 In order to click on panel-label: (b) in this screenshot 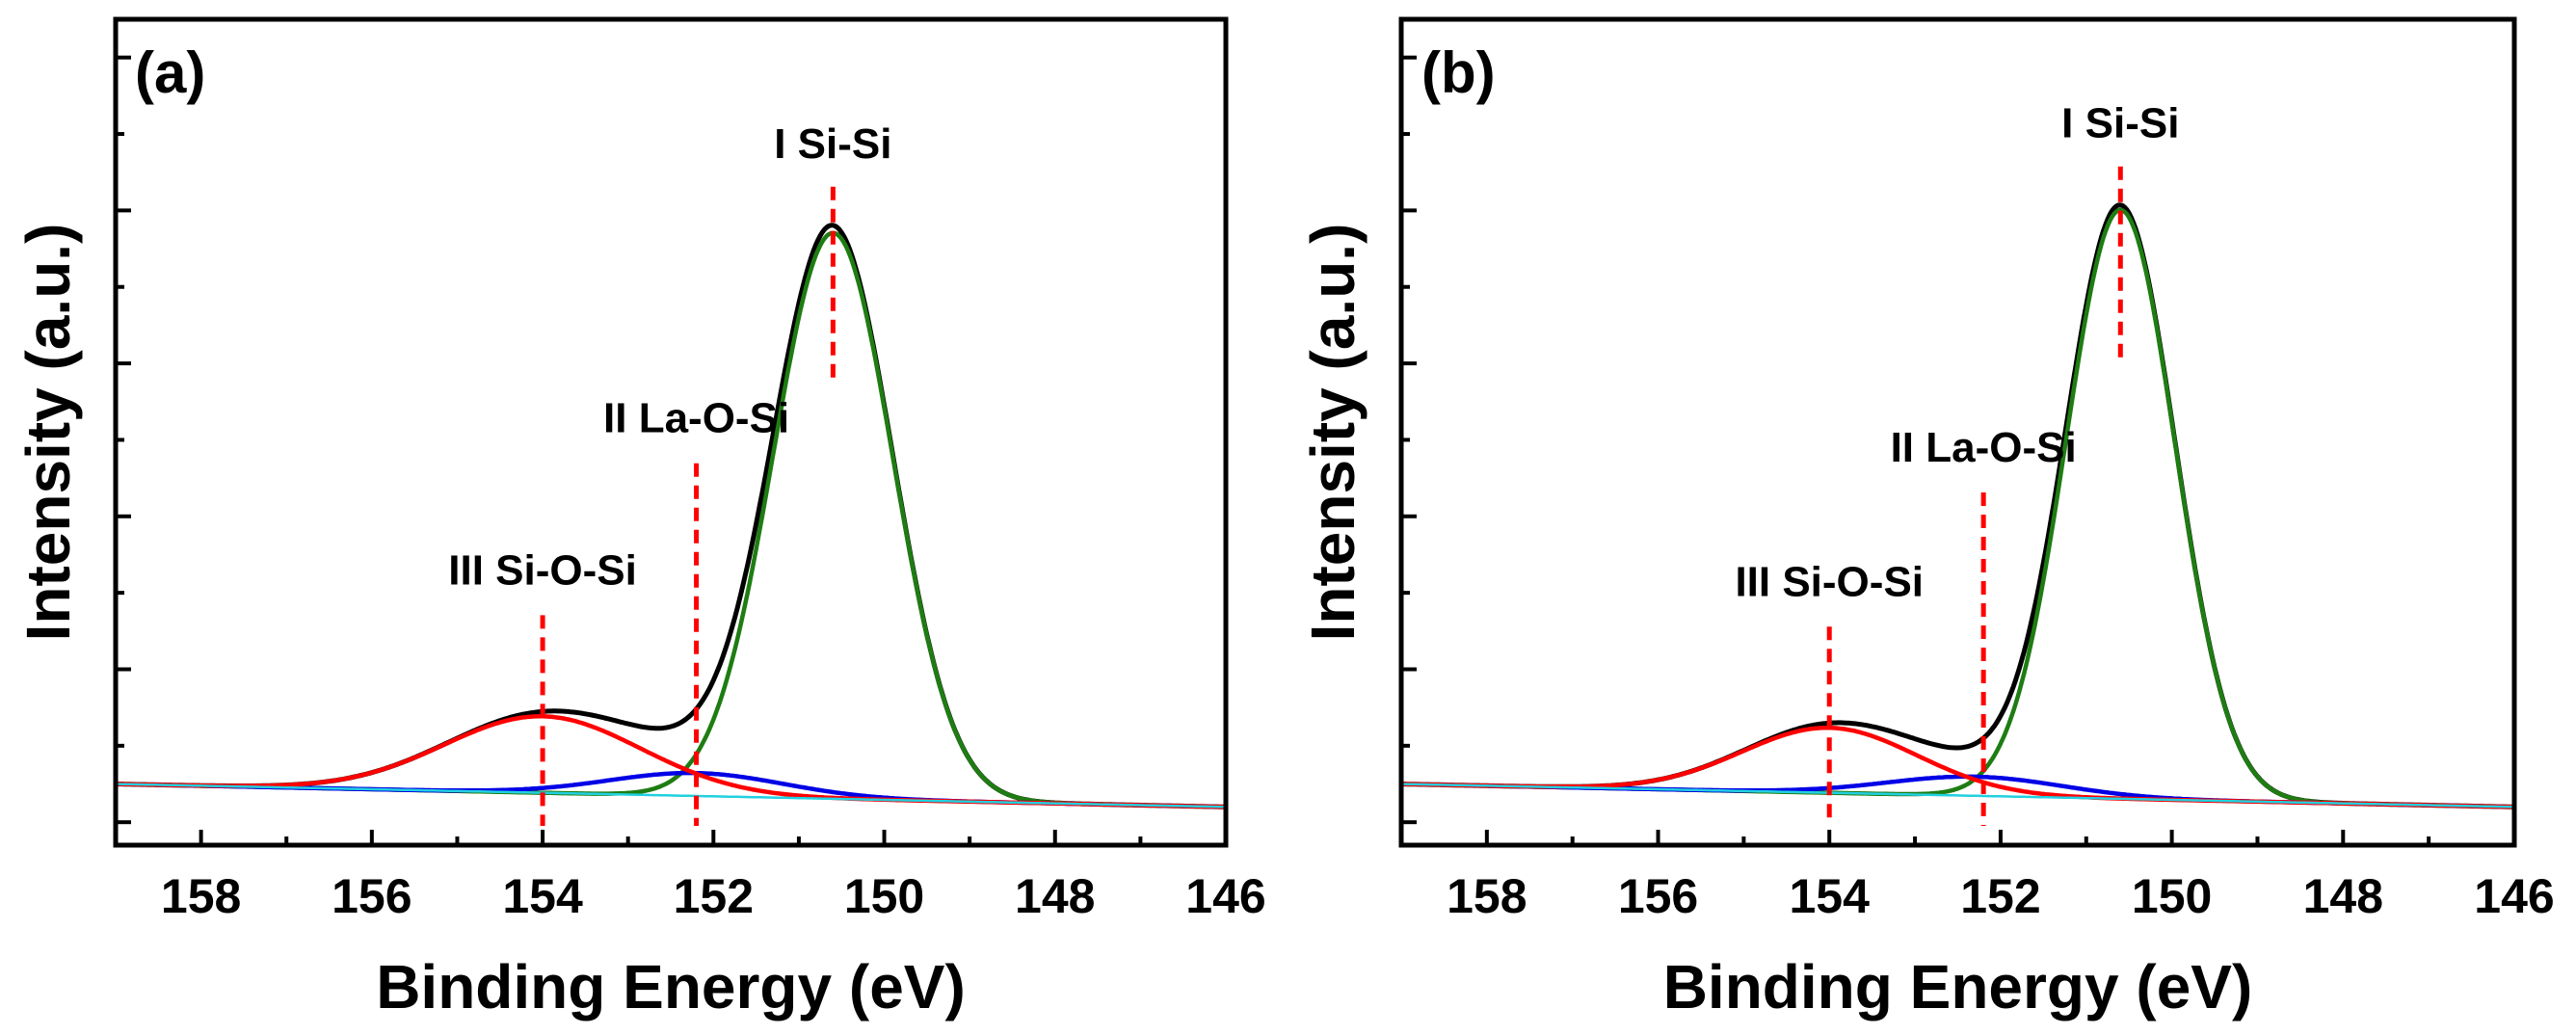, I will do `click(1458, 72)`.